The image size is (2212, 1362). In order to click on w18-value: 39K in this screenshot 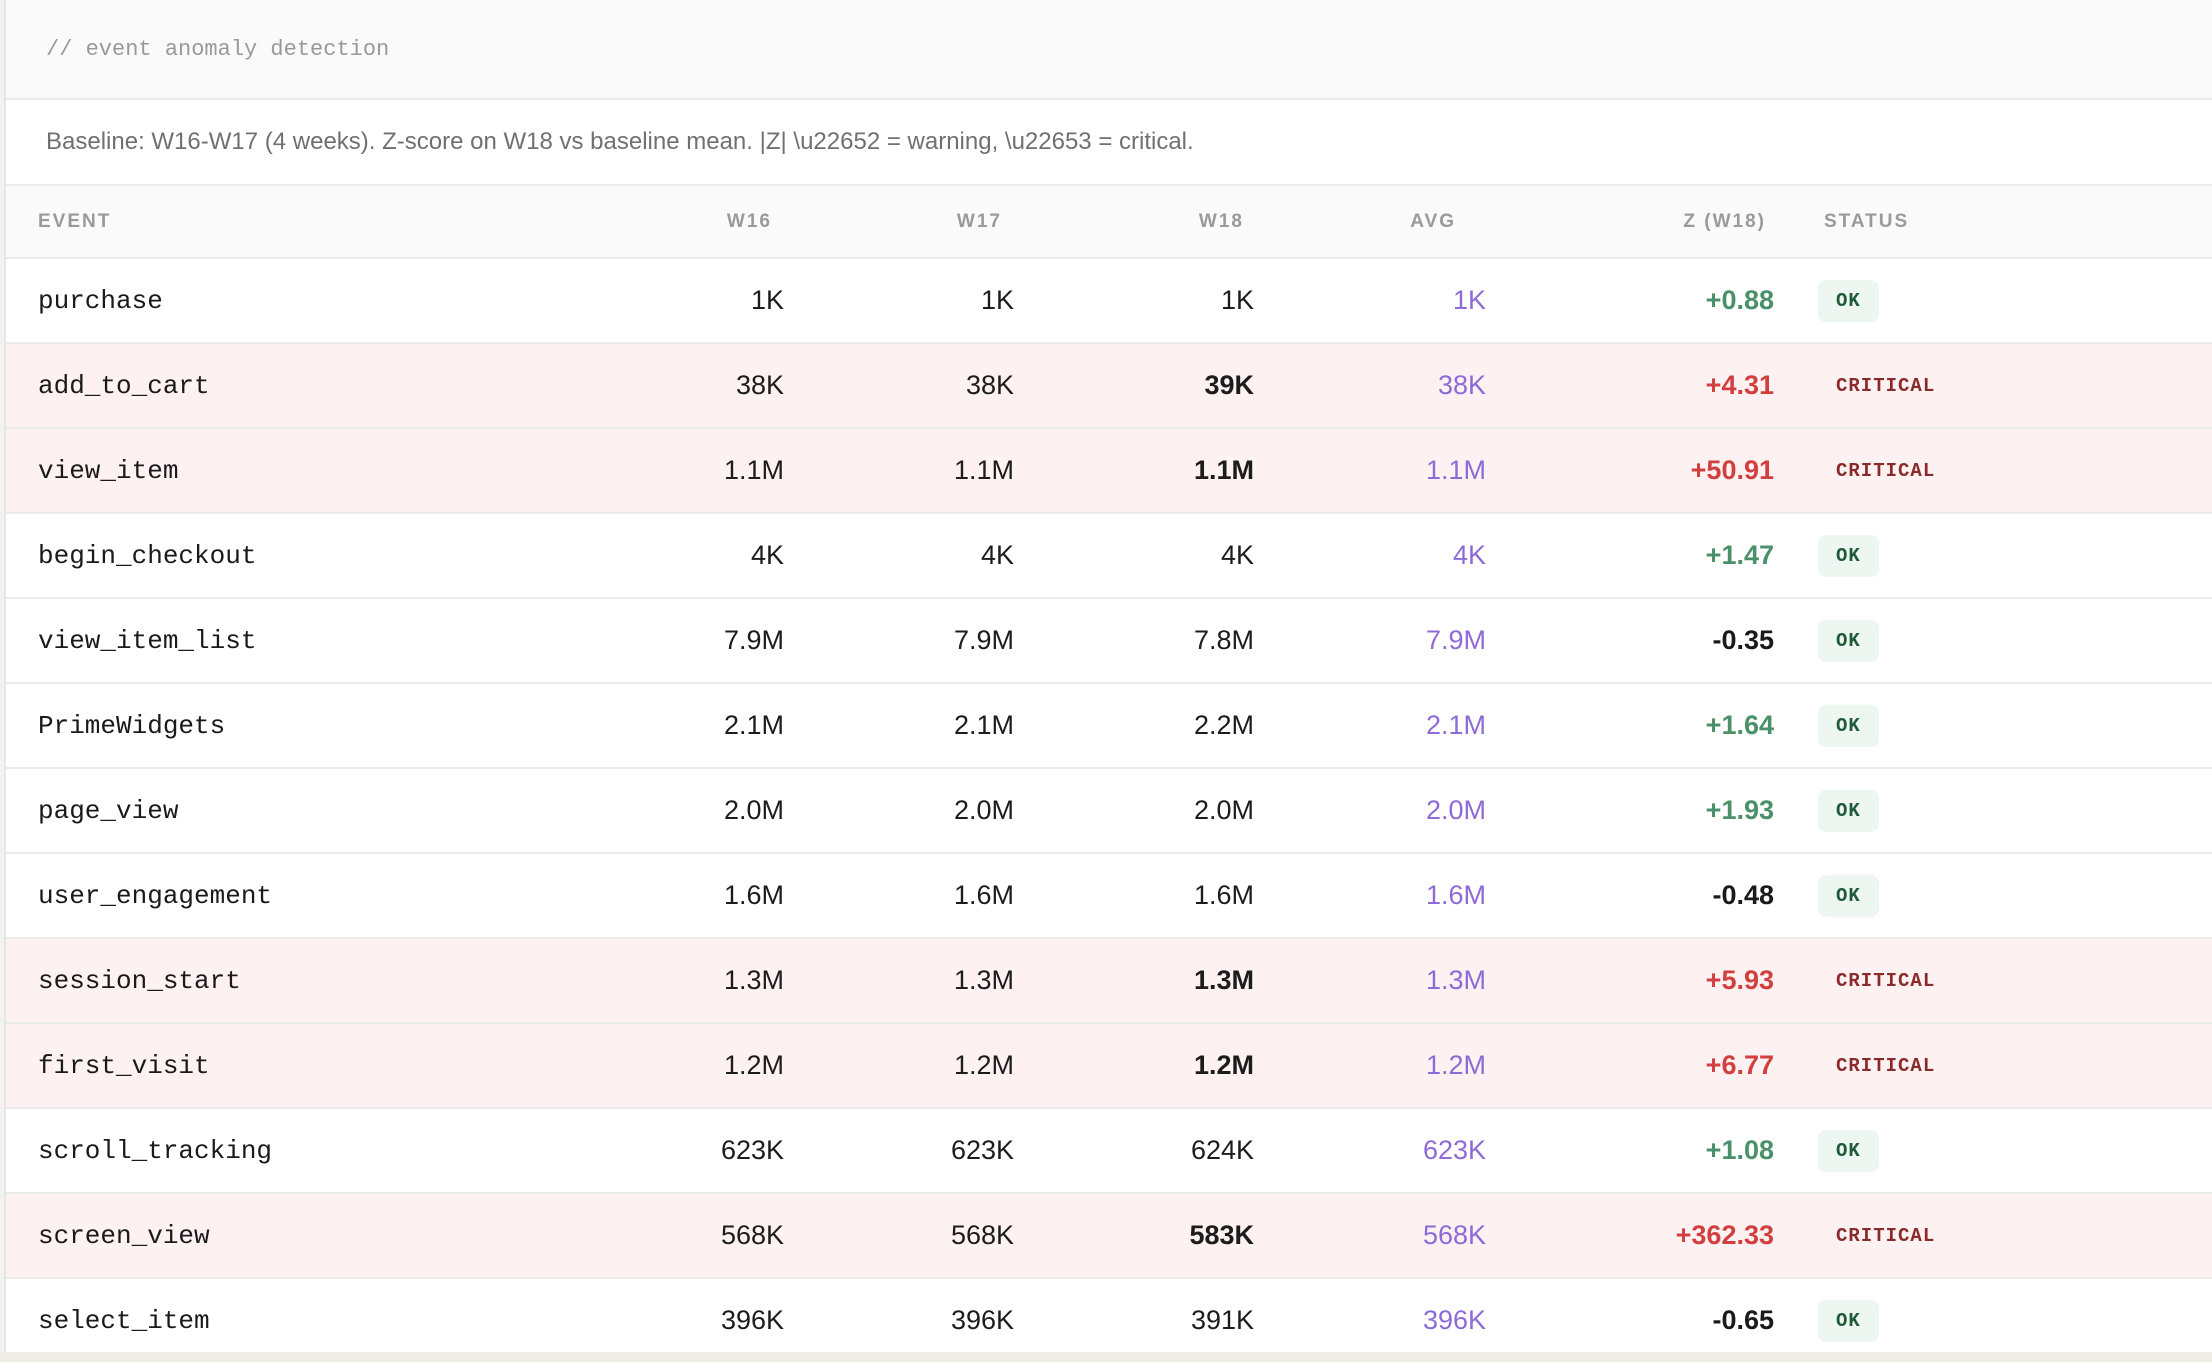, I will do `click(1229, 385)`.